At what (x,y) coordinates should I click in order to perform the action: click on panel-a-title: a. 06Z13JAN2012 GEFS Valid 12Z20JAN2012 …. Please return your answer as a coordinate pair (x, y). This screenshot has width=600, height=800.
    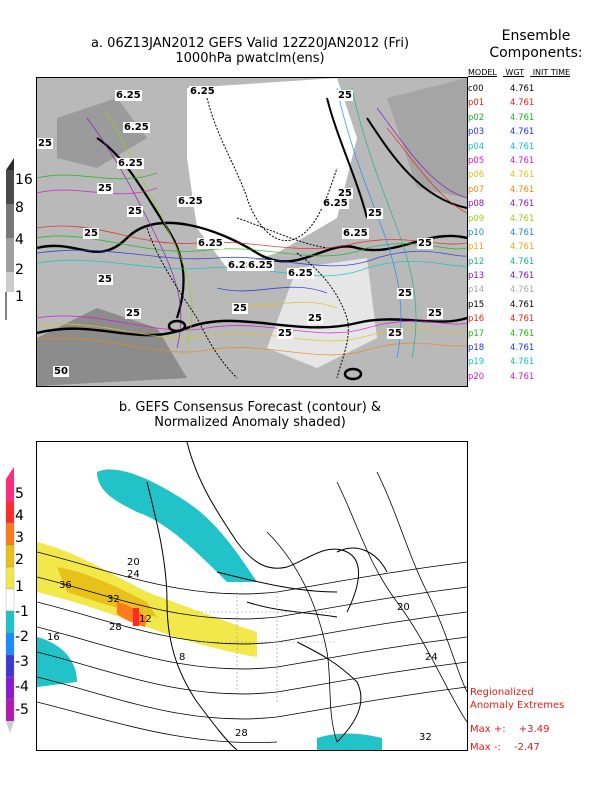
    Looking at the image, I should click on (250, 51).